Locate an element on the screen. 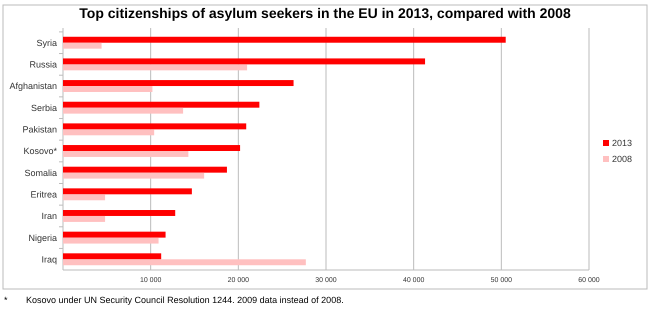 This screenshot has height=310, width=650. y-tick-label: Eritrea is located at coordinates (43, 194).